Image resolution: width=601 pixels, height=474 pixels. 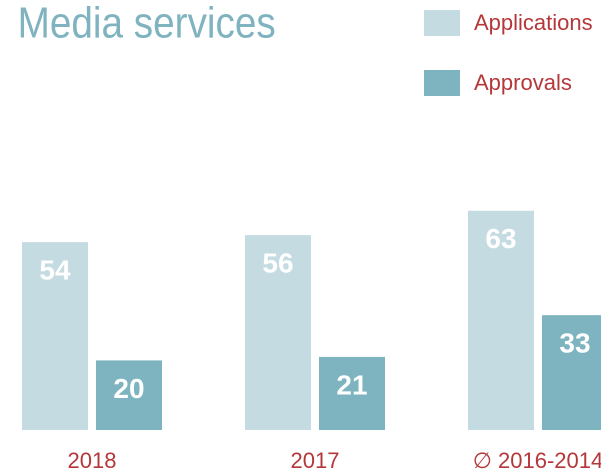 I want to click on x-tick-label: ∅ 2016-2014, so click(x=537, y=460).